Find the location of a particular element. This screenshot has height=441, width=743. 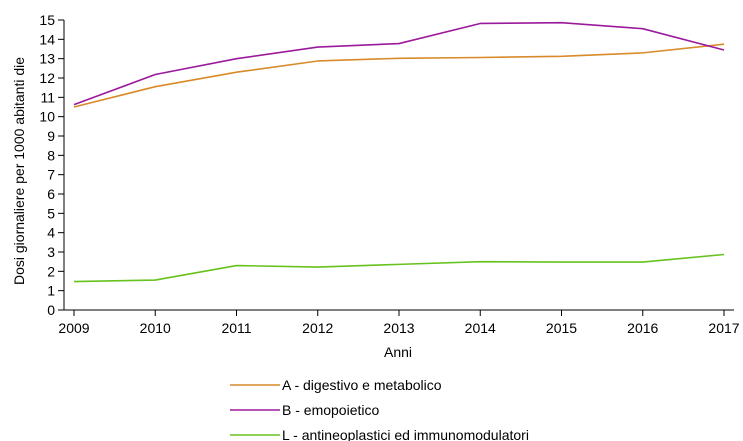

y-tick-label: 11 is located at coordinates (47, 97).